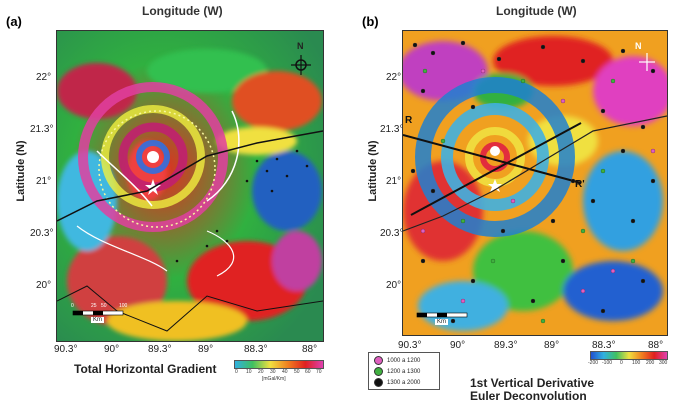  What do you see at coordinates (404, 383) in the screenshot?
I see `legend-label: 1300 a 2000` at bounding box center [404, 383].